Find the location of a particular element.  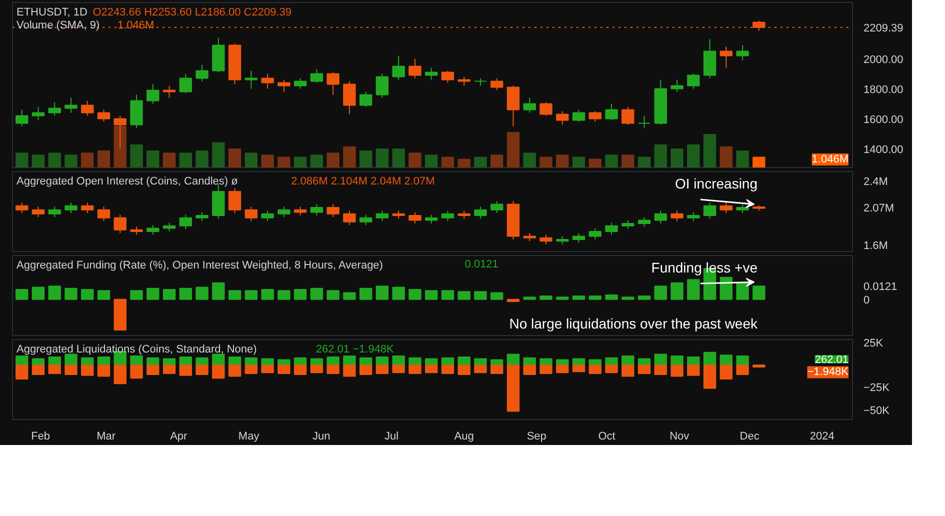

y-tick-label: 2209.39 is located at coordinates (884, 28).